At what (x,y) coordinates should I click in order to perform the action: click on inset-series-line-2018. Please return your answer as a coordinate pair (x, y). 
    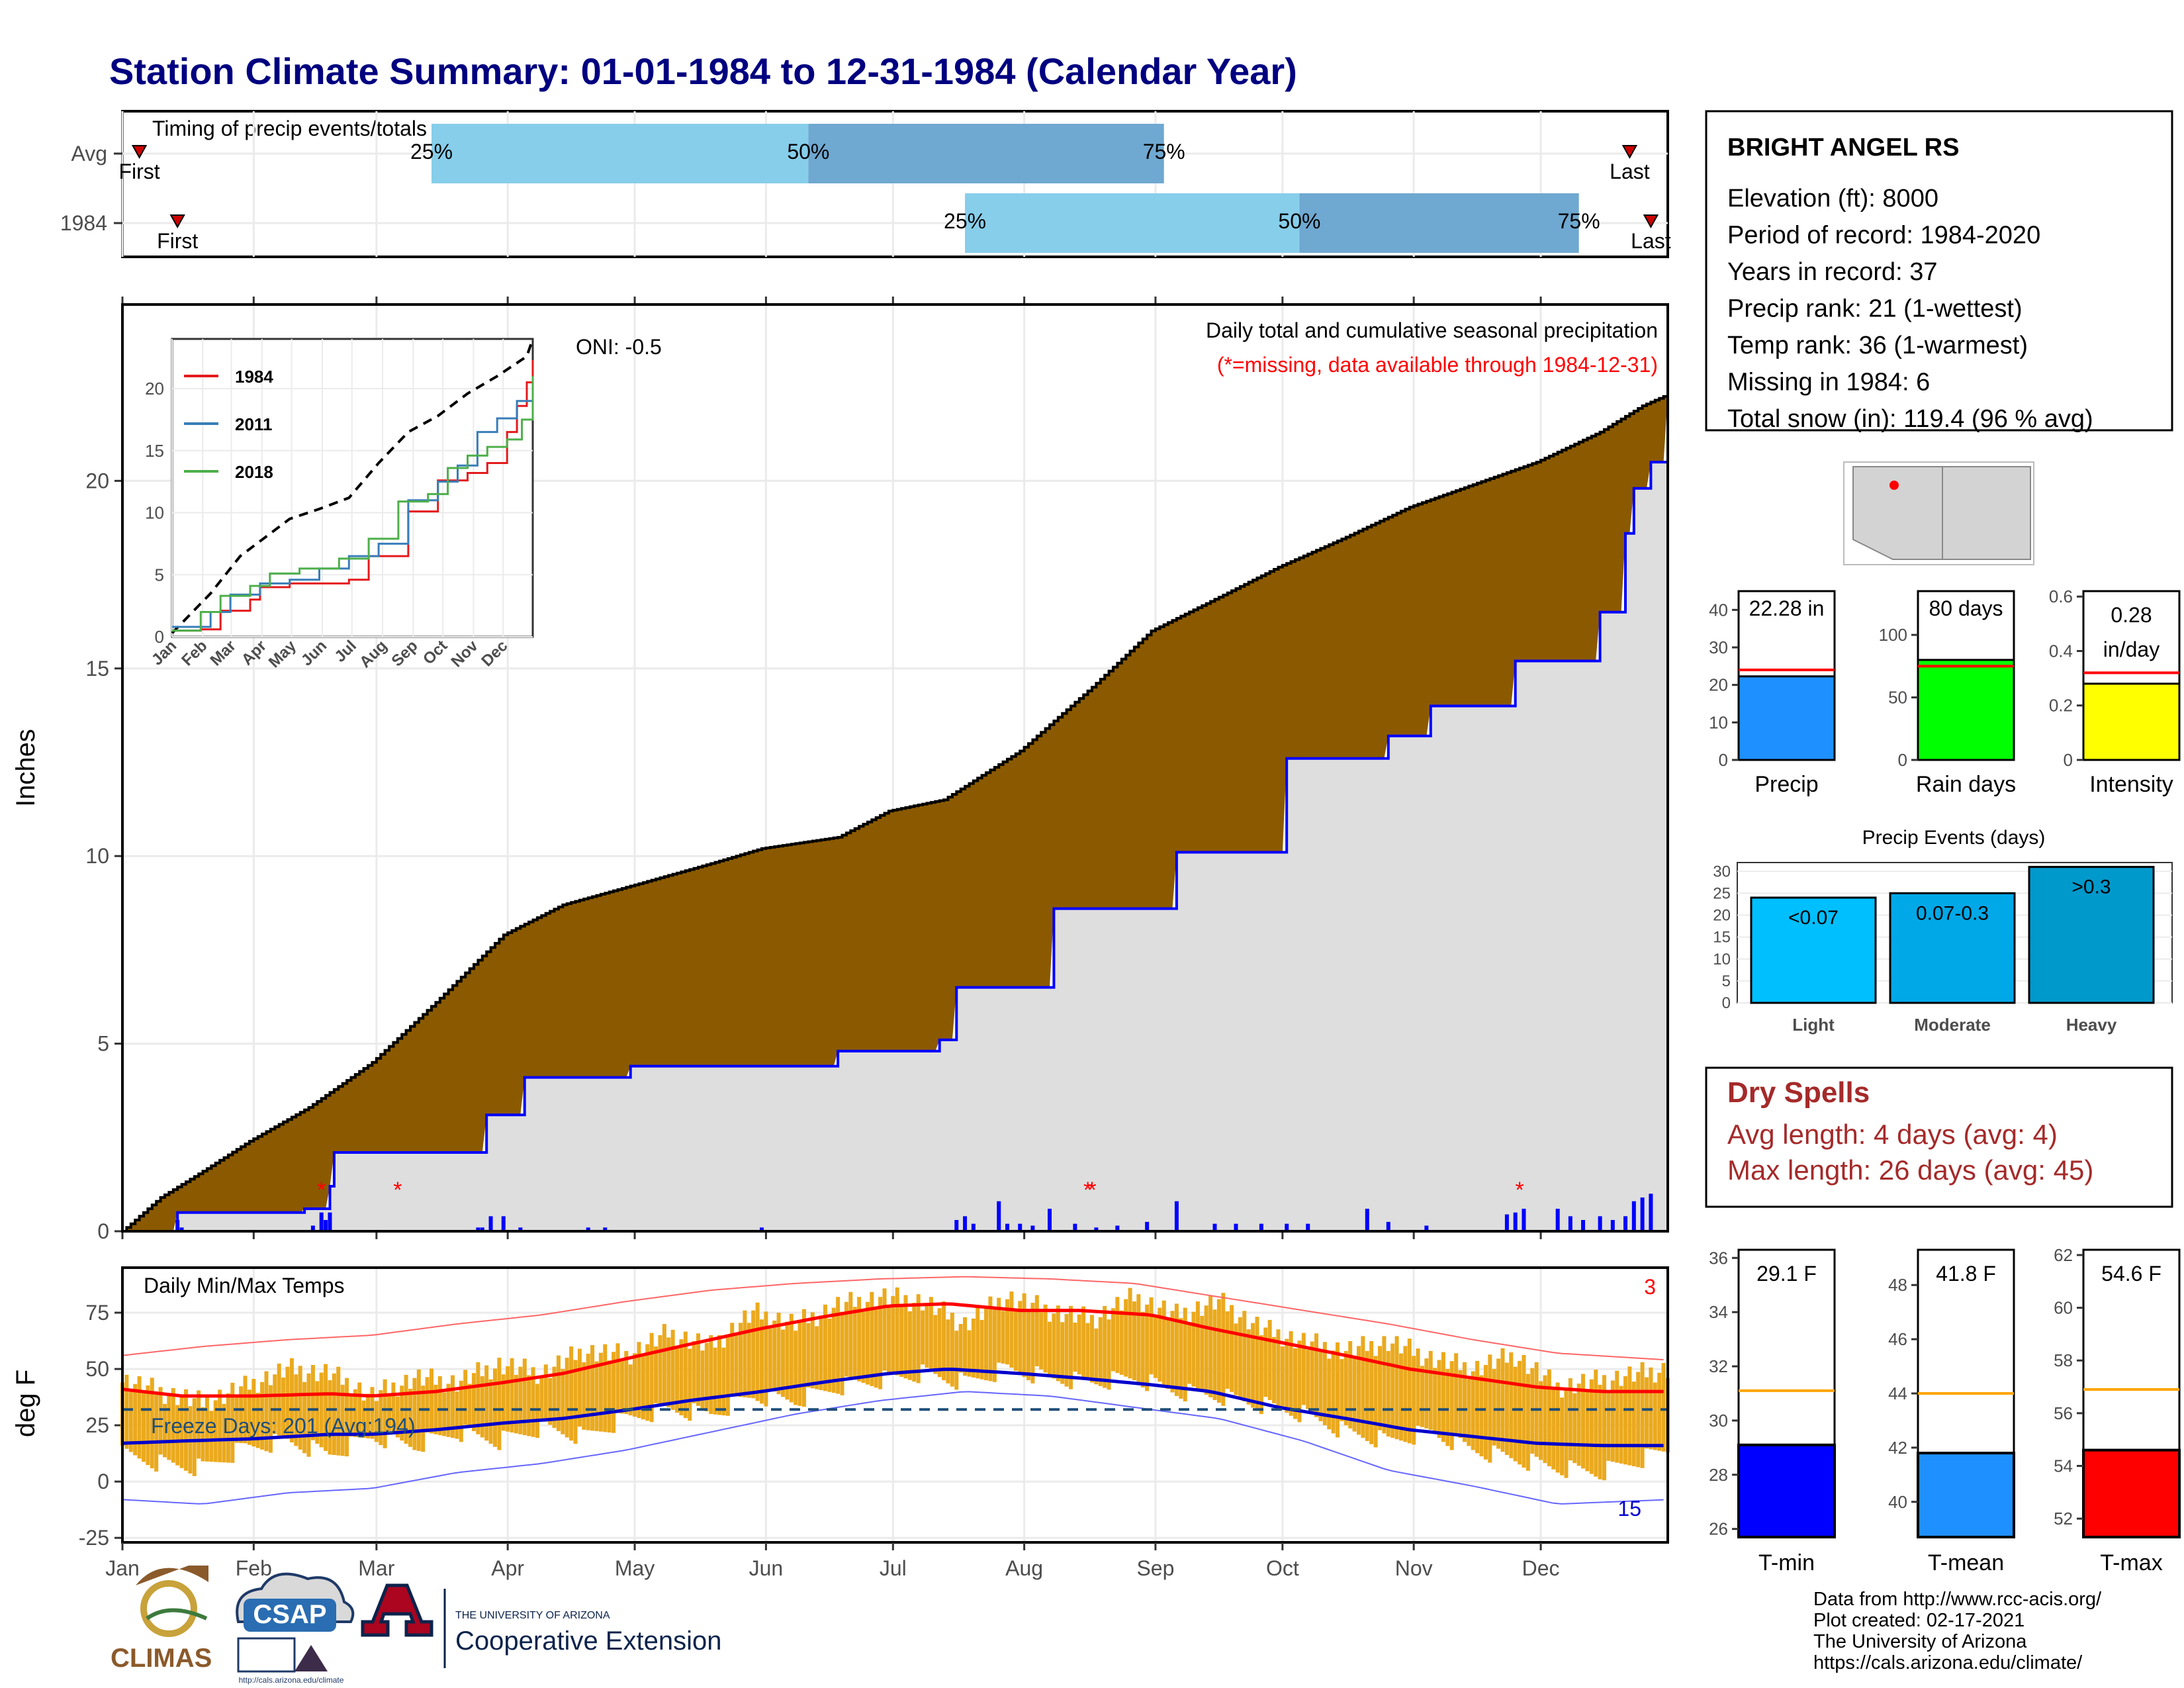
    Looking at the image, I should click on (353, 504).